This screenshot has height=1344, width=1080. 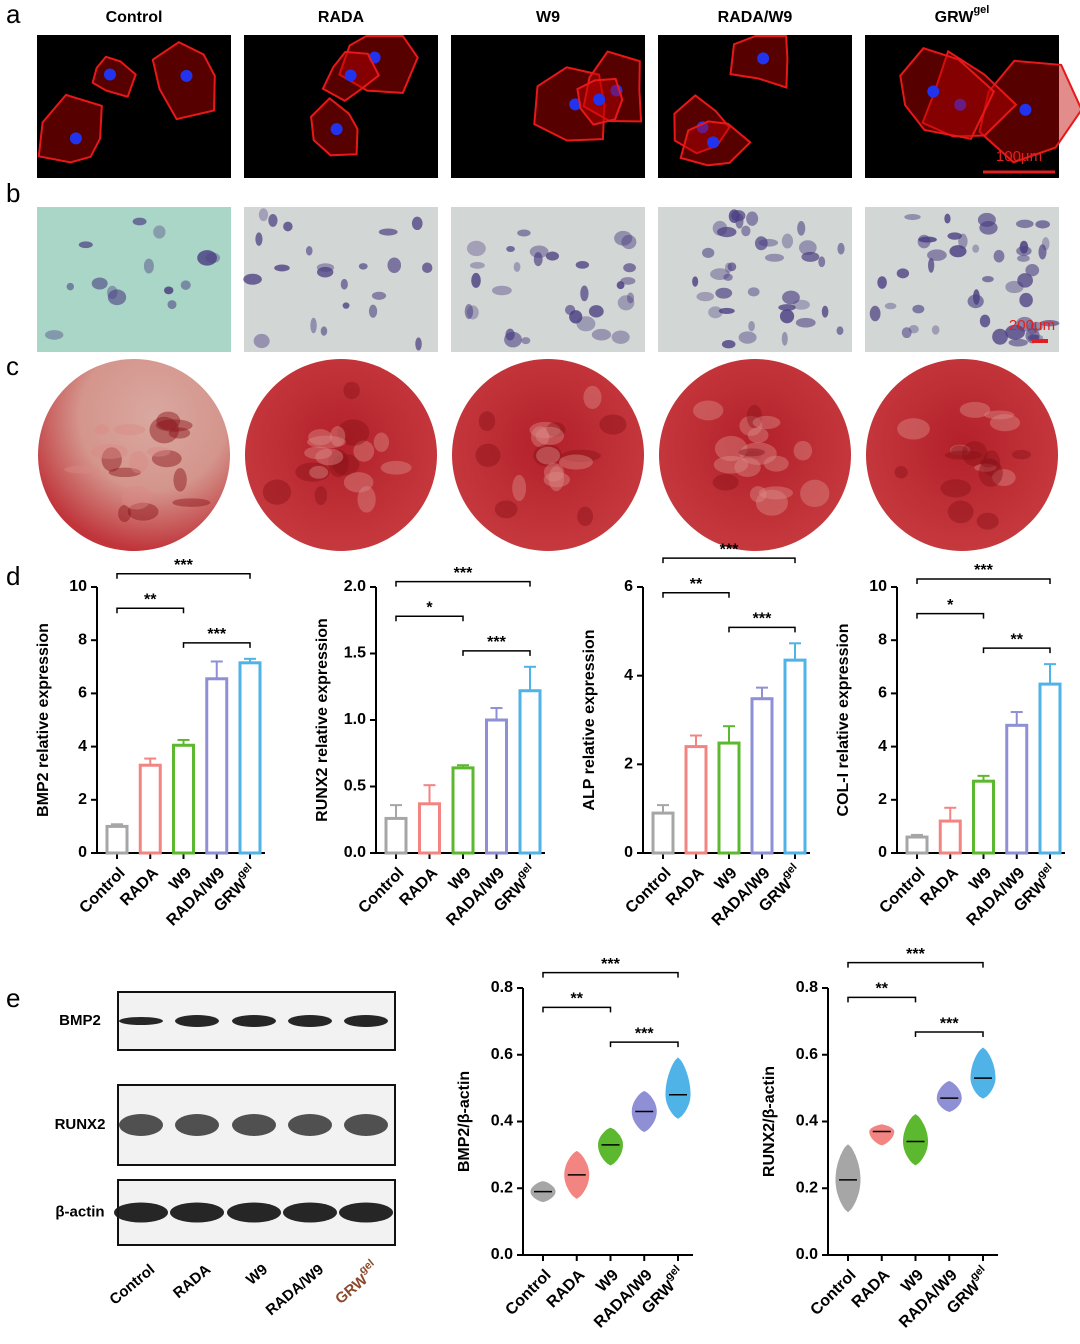 What do you see at coordinates (755, 106) in the screenshot?
I see `fluorescence-image` at bounding box center [755, 106].